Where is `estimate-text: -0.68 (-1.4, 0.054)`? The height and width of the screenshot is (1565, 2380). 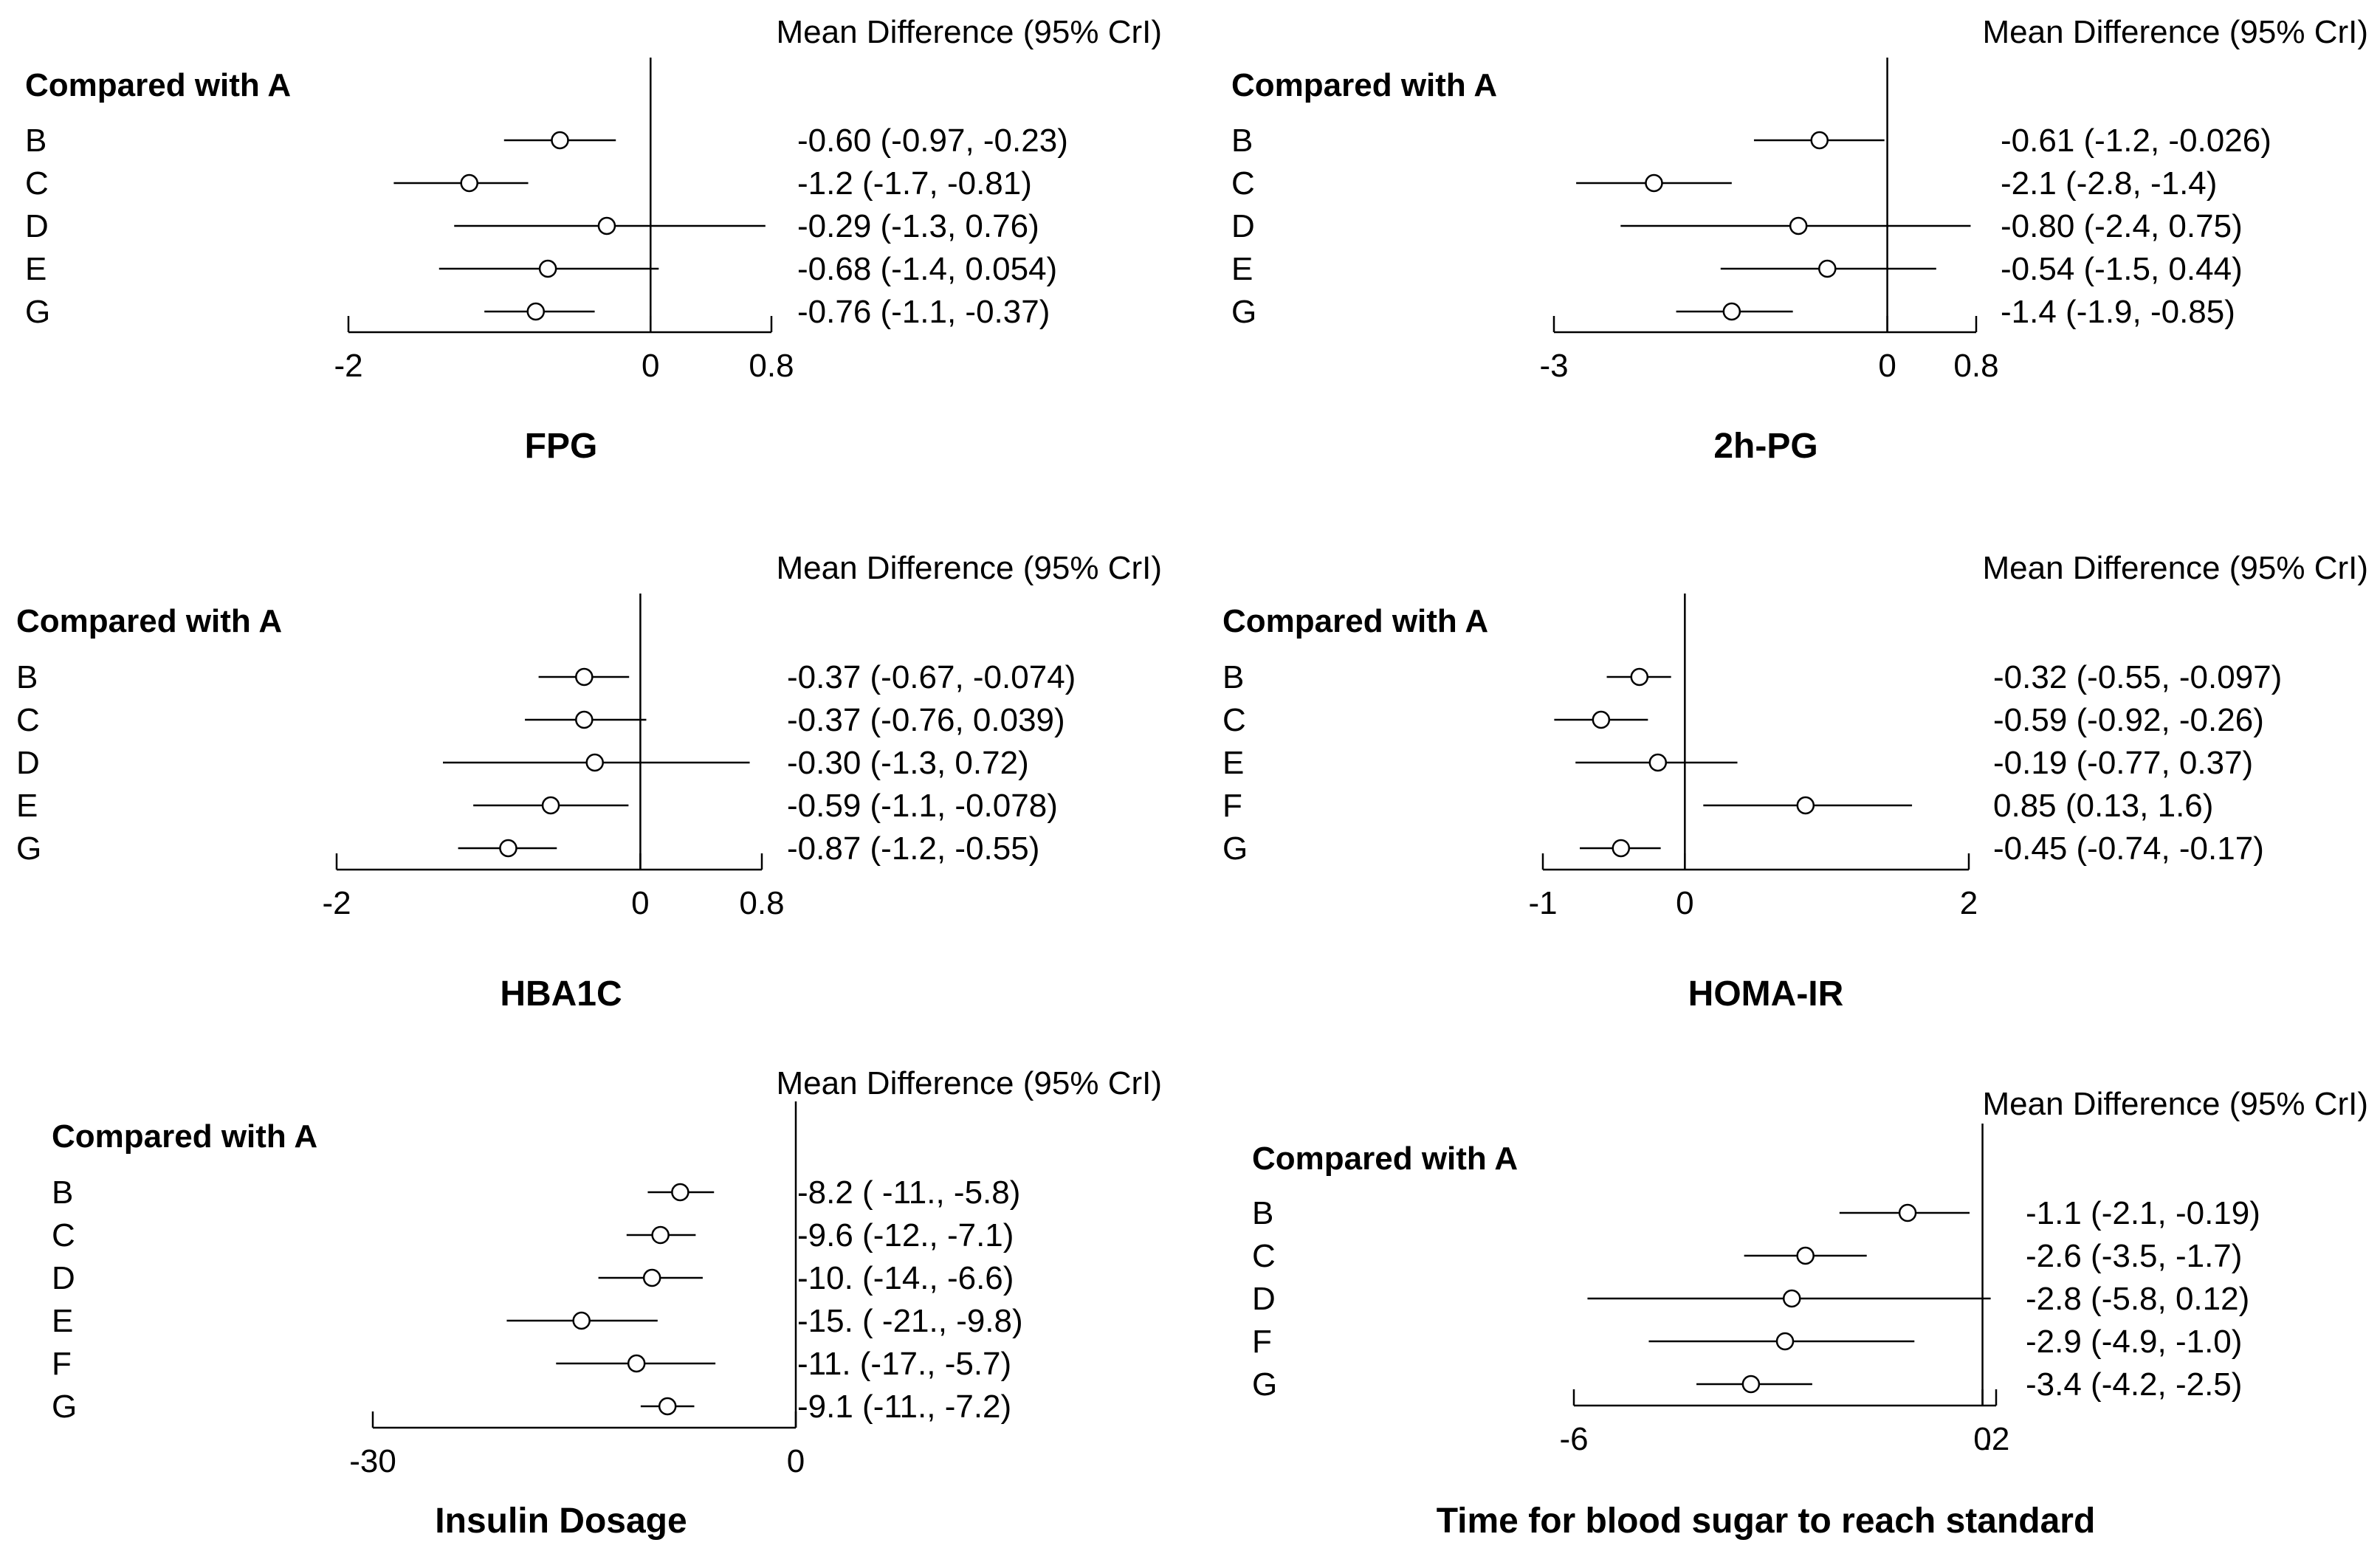
estimate-text: -0.68 (-1.4, 0.054) is located at coordinates (927, 269).